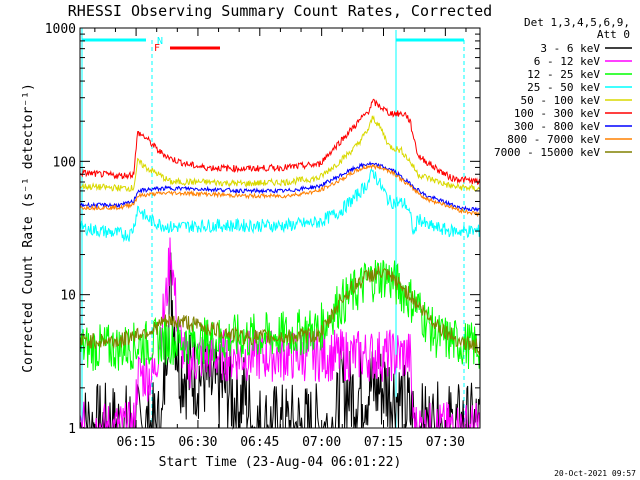 This screenshot has width=640, height=480. What do you see at coordinates (259, 442) in the screenshot?
I see `x-tick-label: 06:45` at bounding box center [259, 442].